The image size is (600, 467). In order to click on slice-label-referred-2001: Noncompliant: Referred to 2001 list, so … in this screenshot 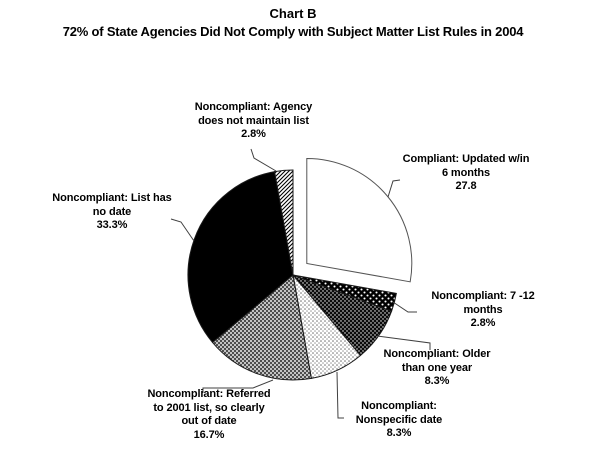, I will do `click(209, 415)`.